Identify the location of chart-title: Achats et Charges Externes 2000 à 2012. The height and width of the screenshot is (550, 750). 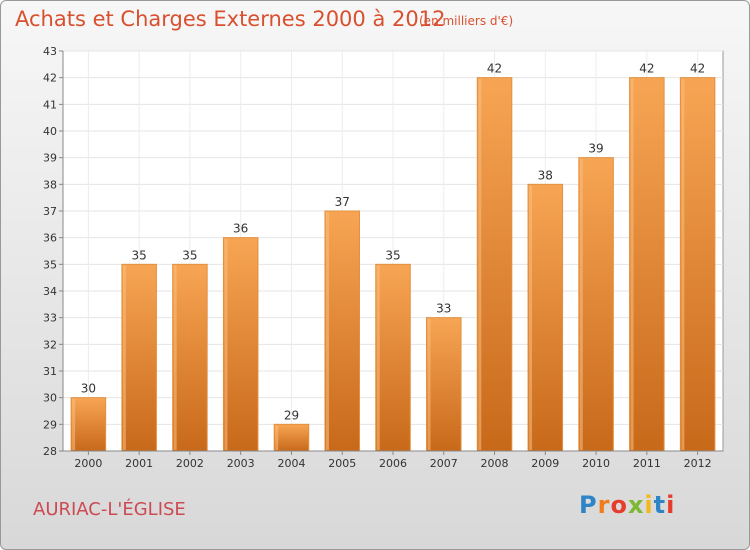
(230, 19).